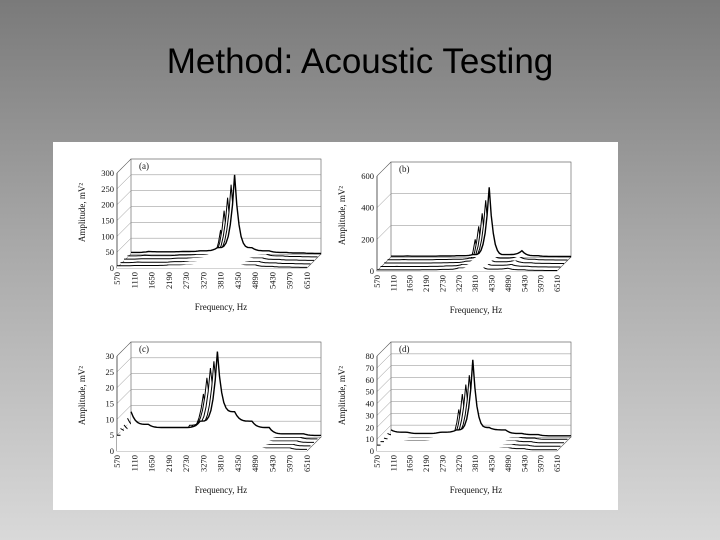 This screenshot has height=540, width=720. Describe the element at coordinates (144, 166) in the screenshot. I see `panel-label: (a)` at that location.